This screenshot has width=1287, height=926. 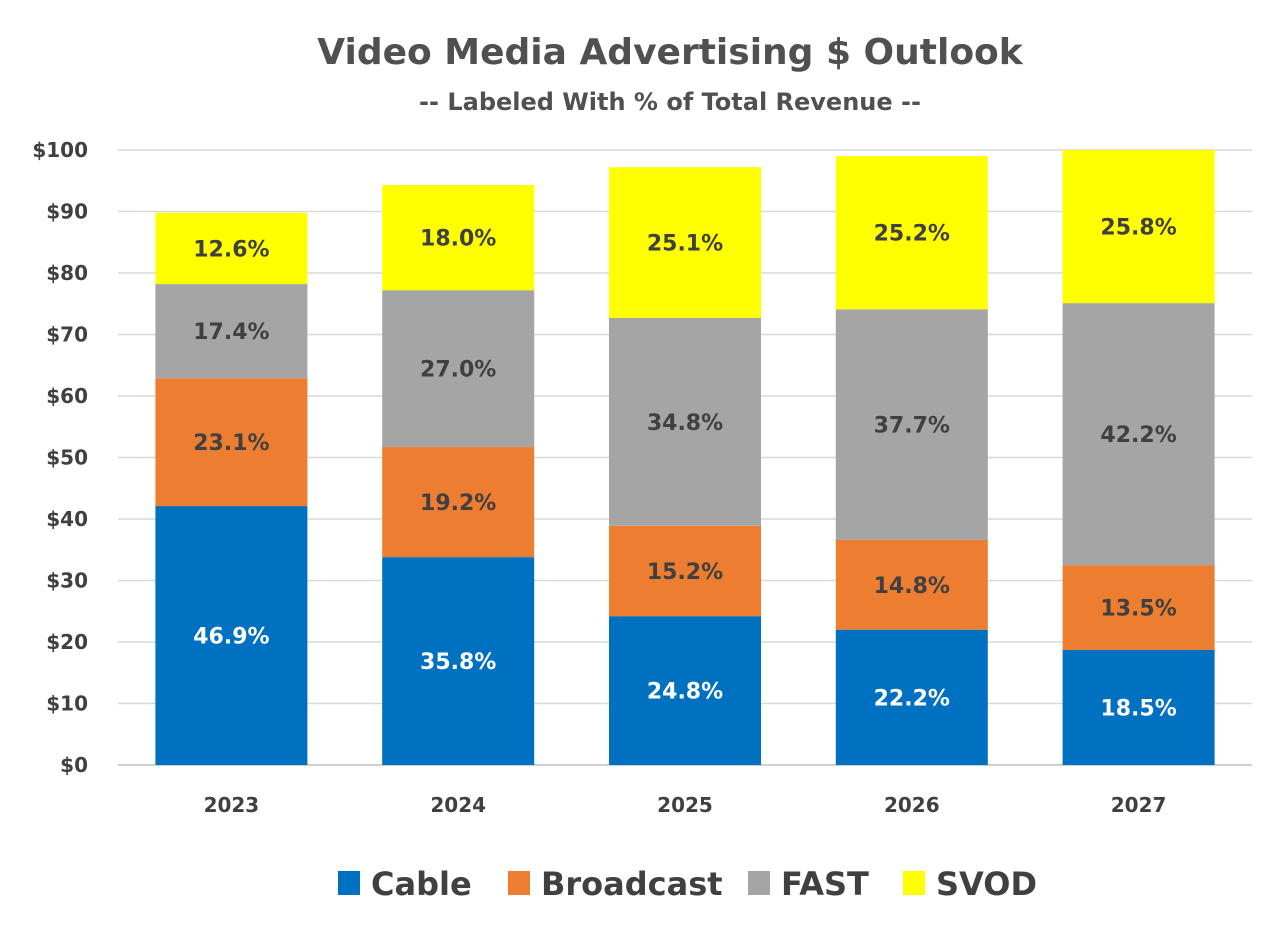 I want to click on x-tick-label: 2027, so click(x=1139, y=805).